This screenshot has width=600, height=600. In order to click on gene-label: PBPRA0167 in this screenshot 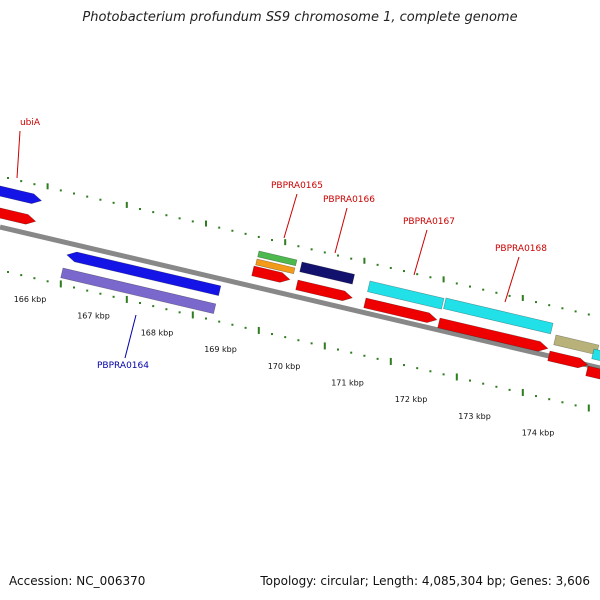, I will do `click(429, 222)`.